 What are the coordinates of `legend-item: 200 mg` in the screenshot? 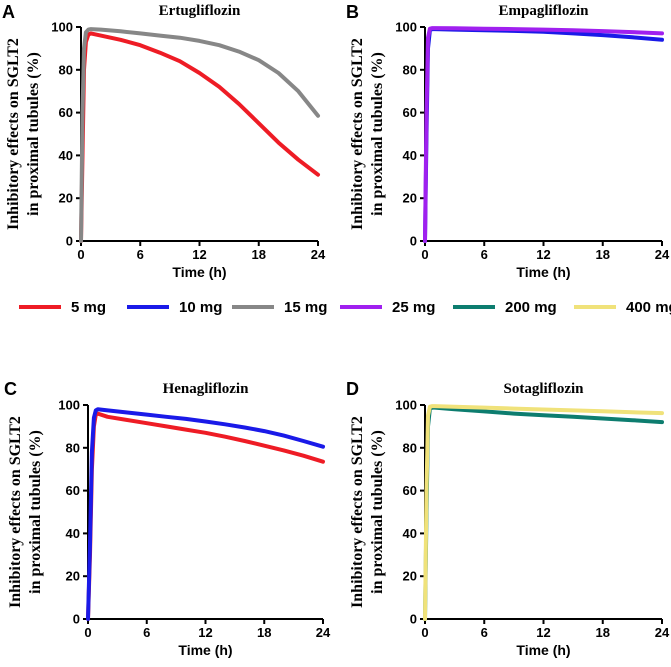 It's located at (505, 307).